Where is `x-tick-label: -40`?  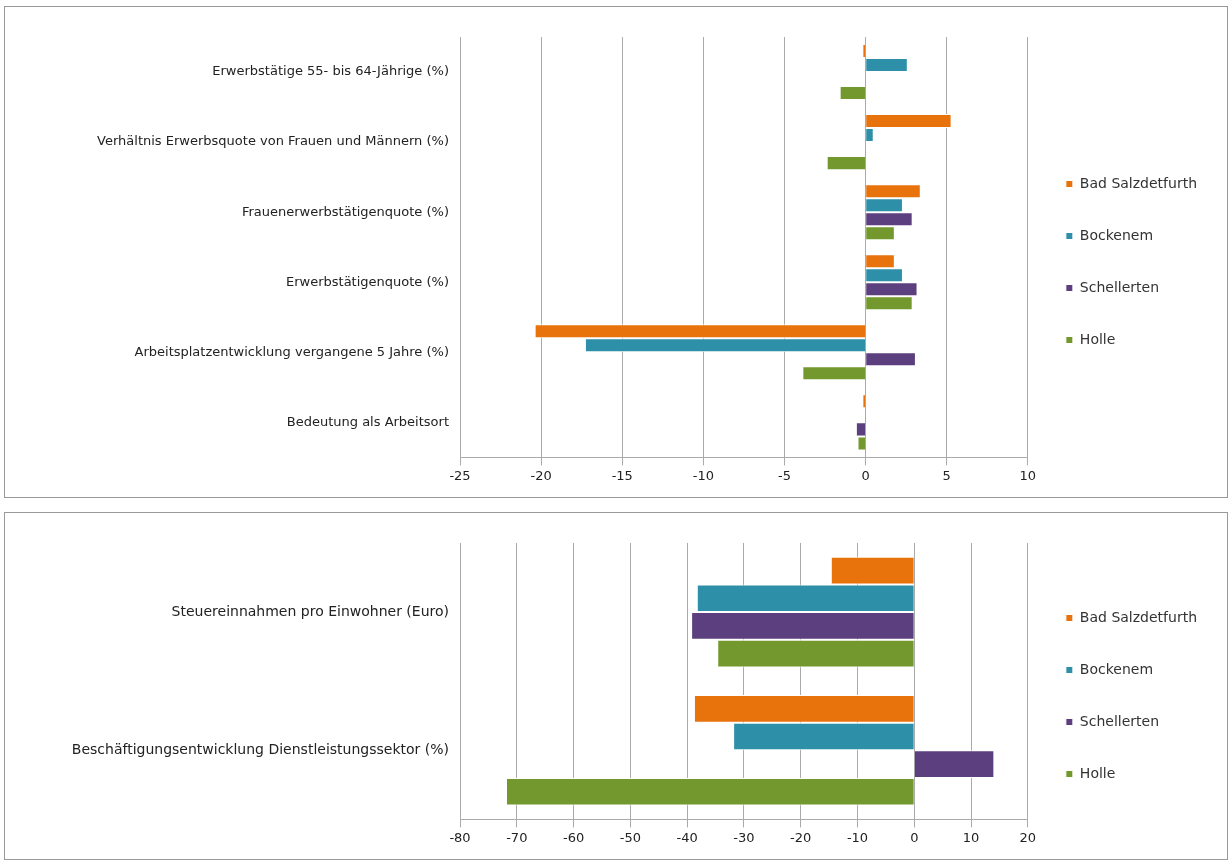
x-tick-label: -40 is located at coordinates (687, 837).